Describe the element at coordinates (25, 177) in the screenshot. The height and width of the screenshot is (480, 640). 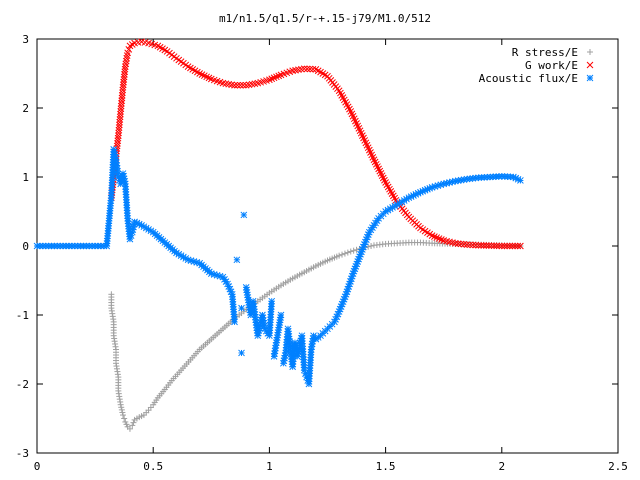
I see `y-tick-label: 1` at that location.